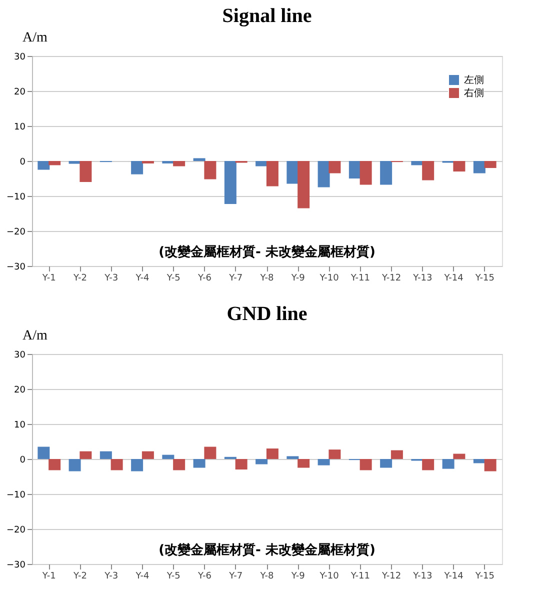  I want to click on chart-title: GND line, so click(267, 314).